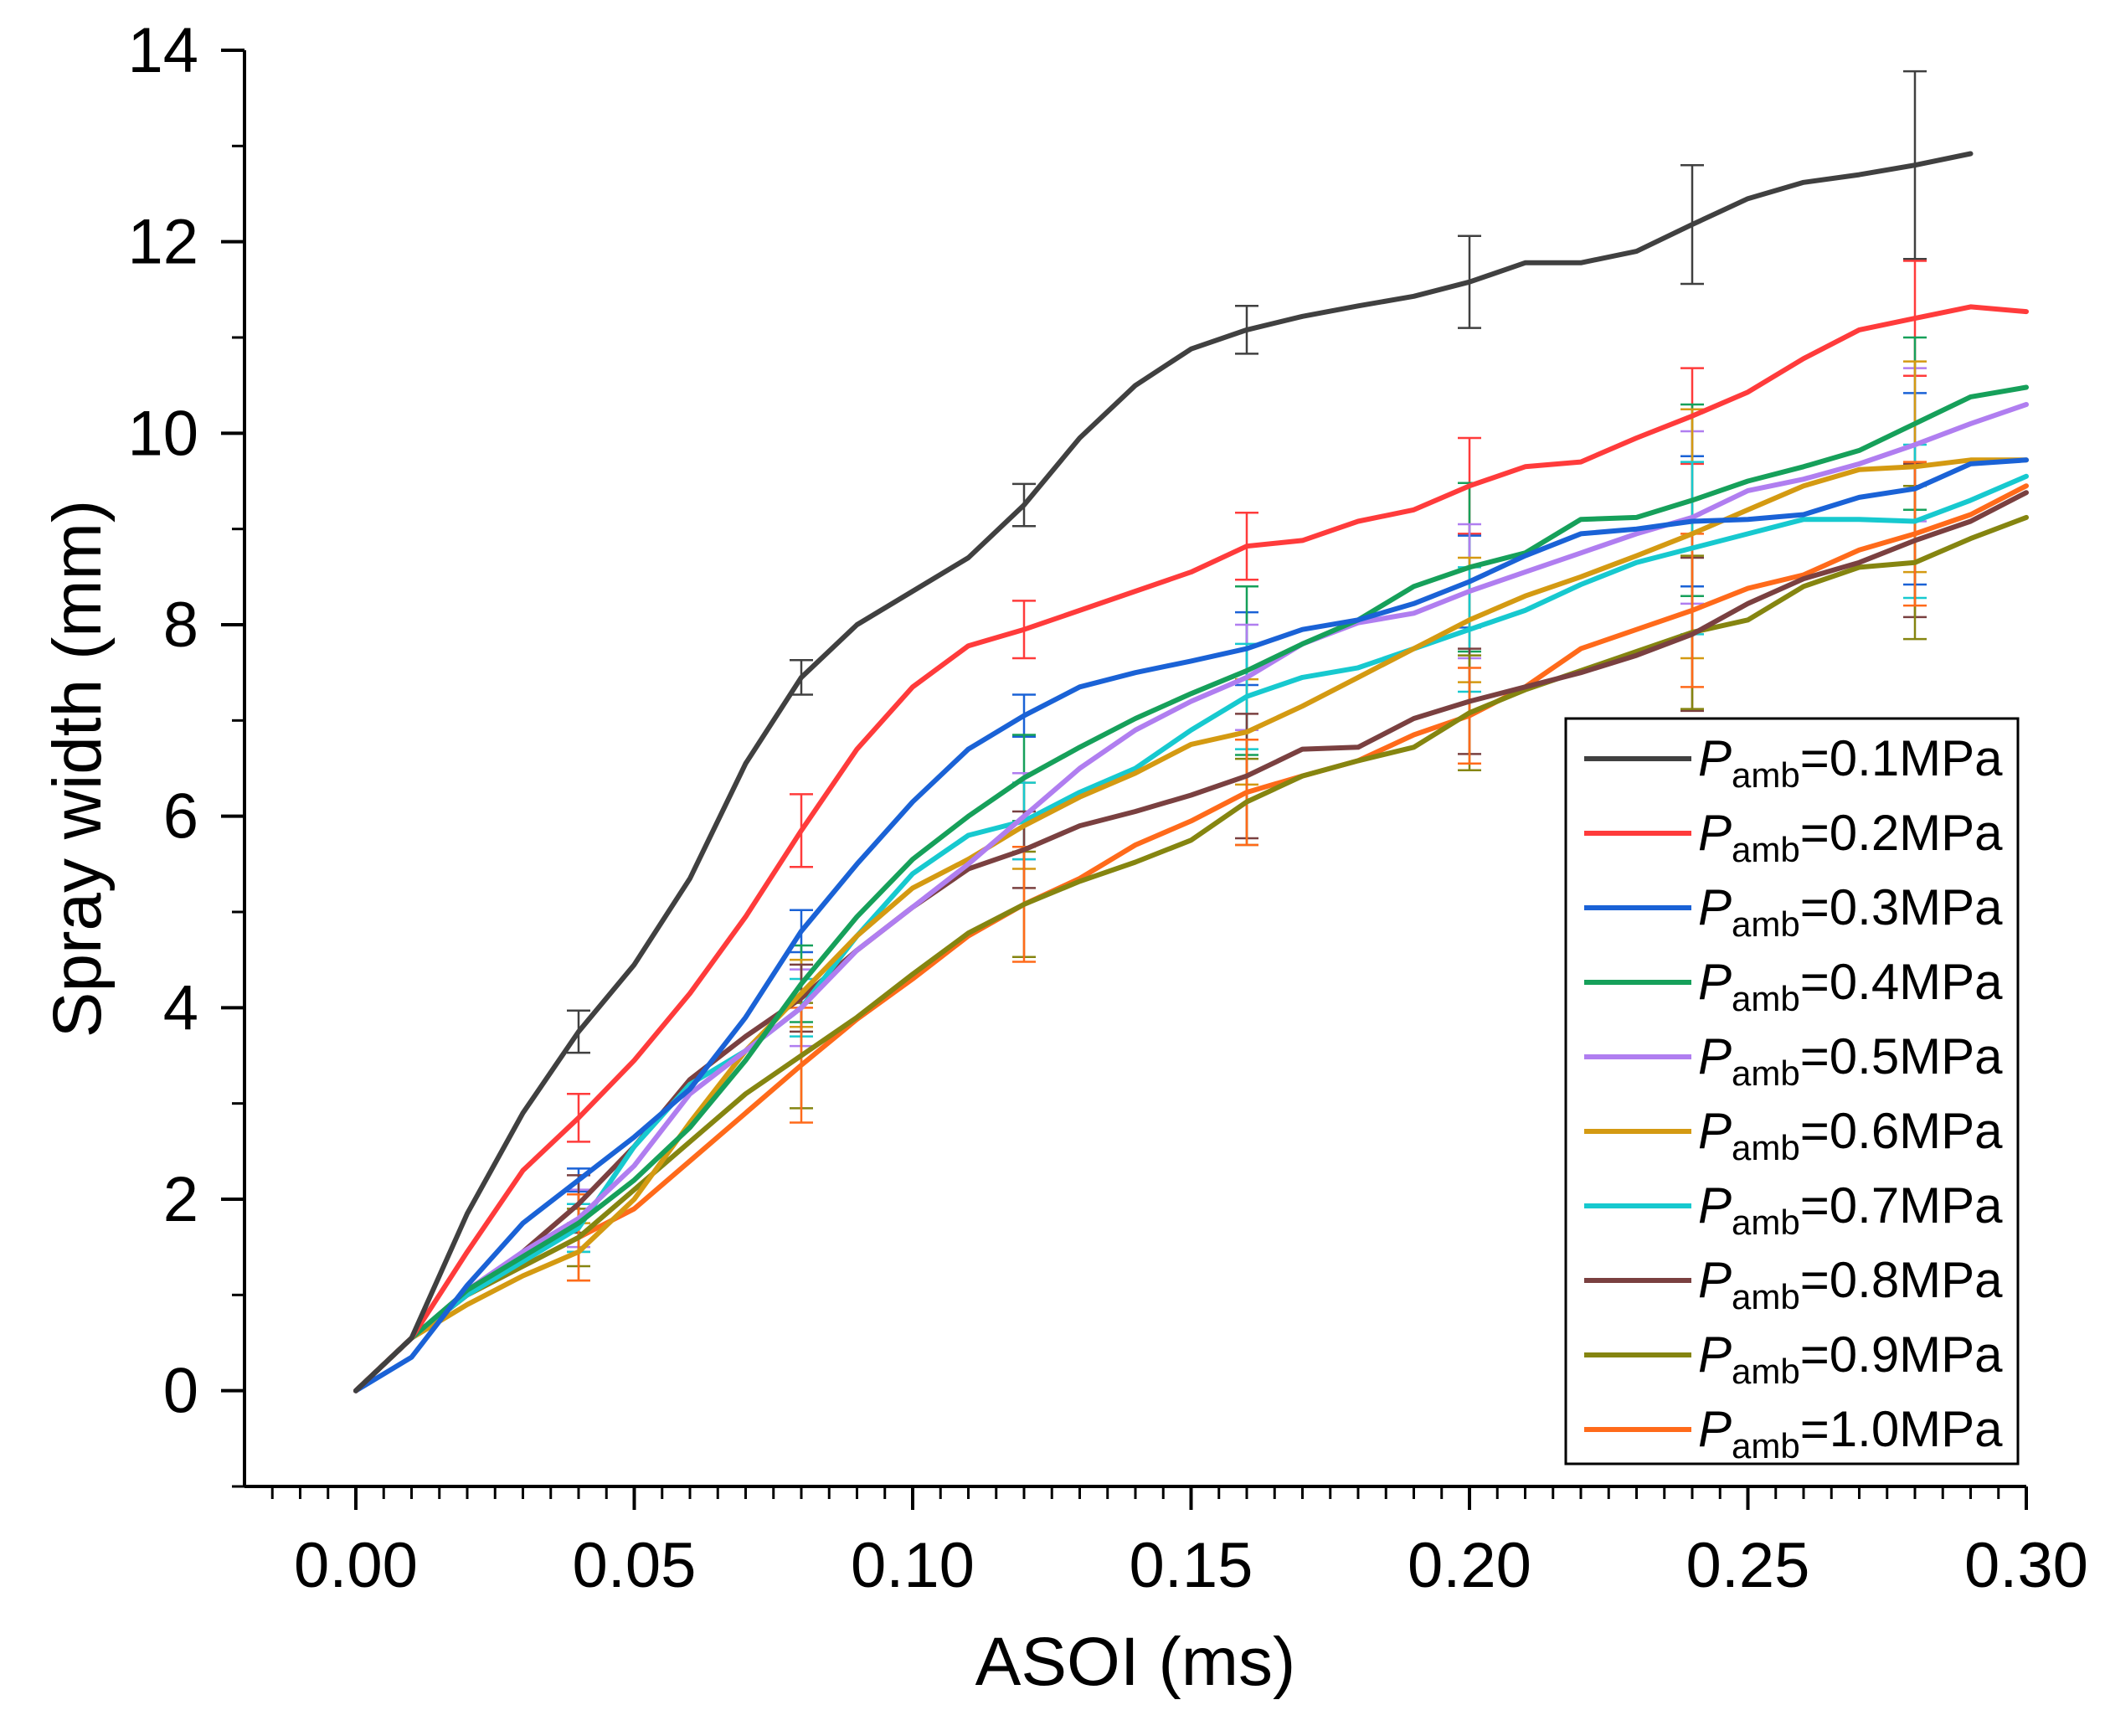 This screenshot has height=1736, width=2105. Describe the element at coordinates (1851, 1209) in the screenshot. I see `legend-label: Pamb=0.7MPa` at that location.